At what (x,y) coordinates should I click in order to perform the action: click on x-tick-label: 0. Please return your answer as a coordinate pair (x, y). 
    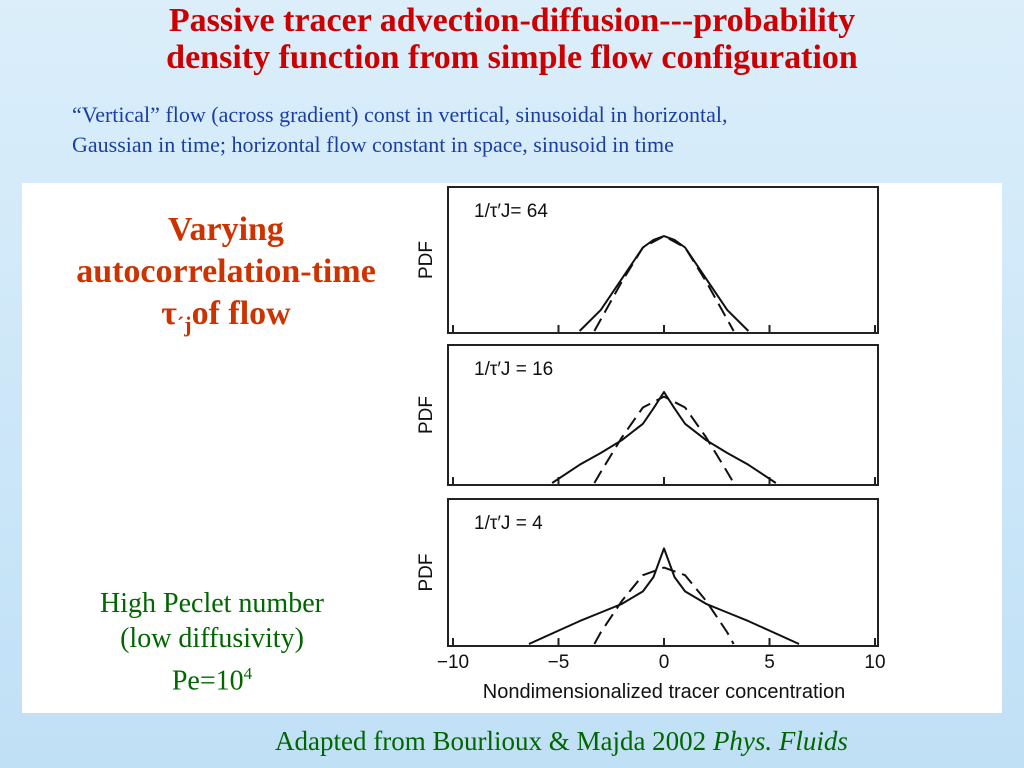
    Looking at the image, I should click on (664, 662).